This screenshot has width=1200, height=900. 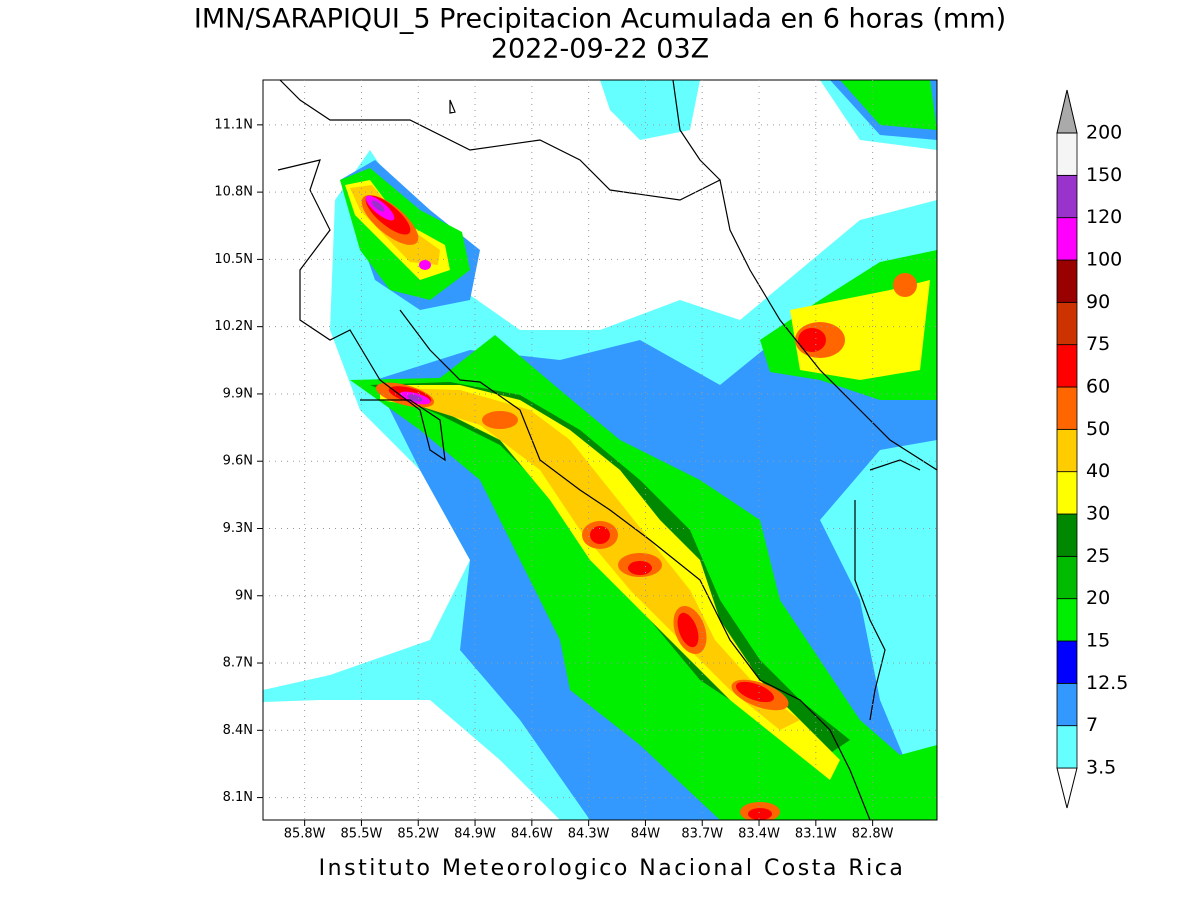 What do you see at coordinates (238, 528) in the screenshot?
I see `y-tick-label: 9.3N` at bounding box center [238, 528].